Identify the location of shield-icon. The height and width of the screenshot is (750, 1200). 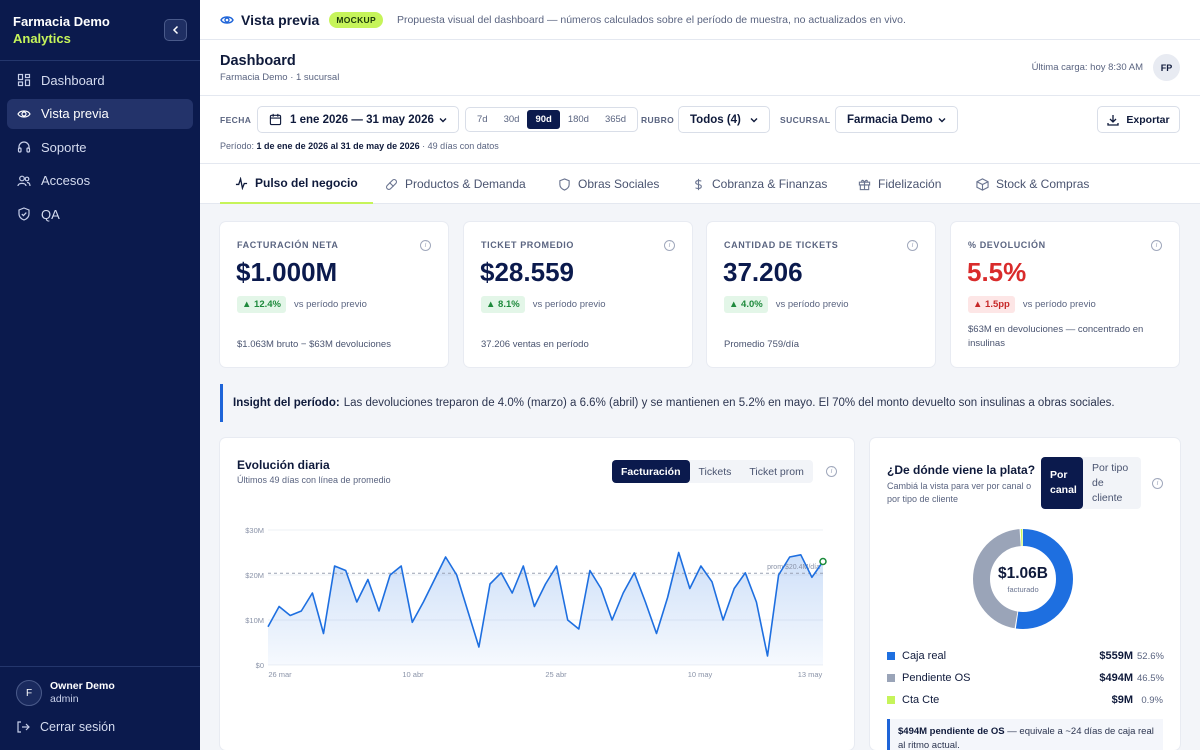
(564, 184).